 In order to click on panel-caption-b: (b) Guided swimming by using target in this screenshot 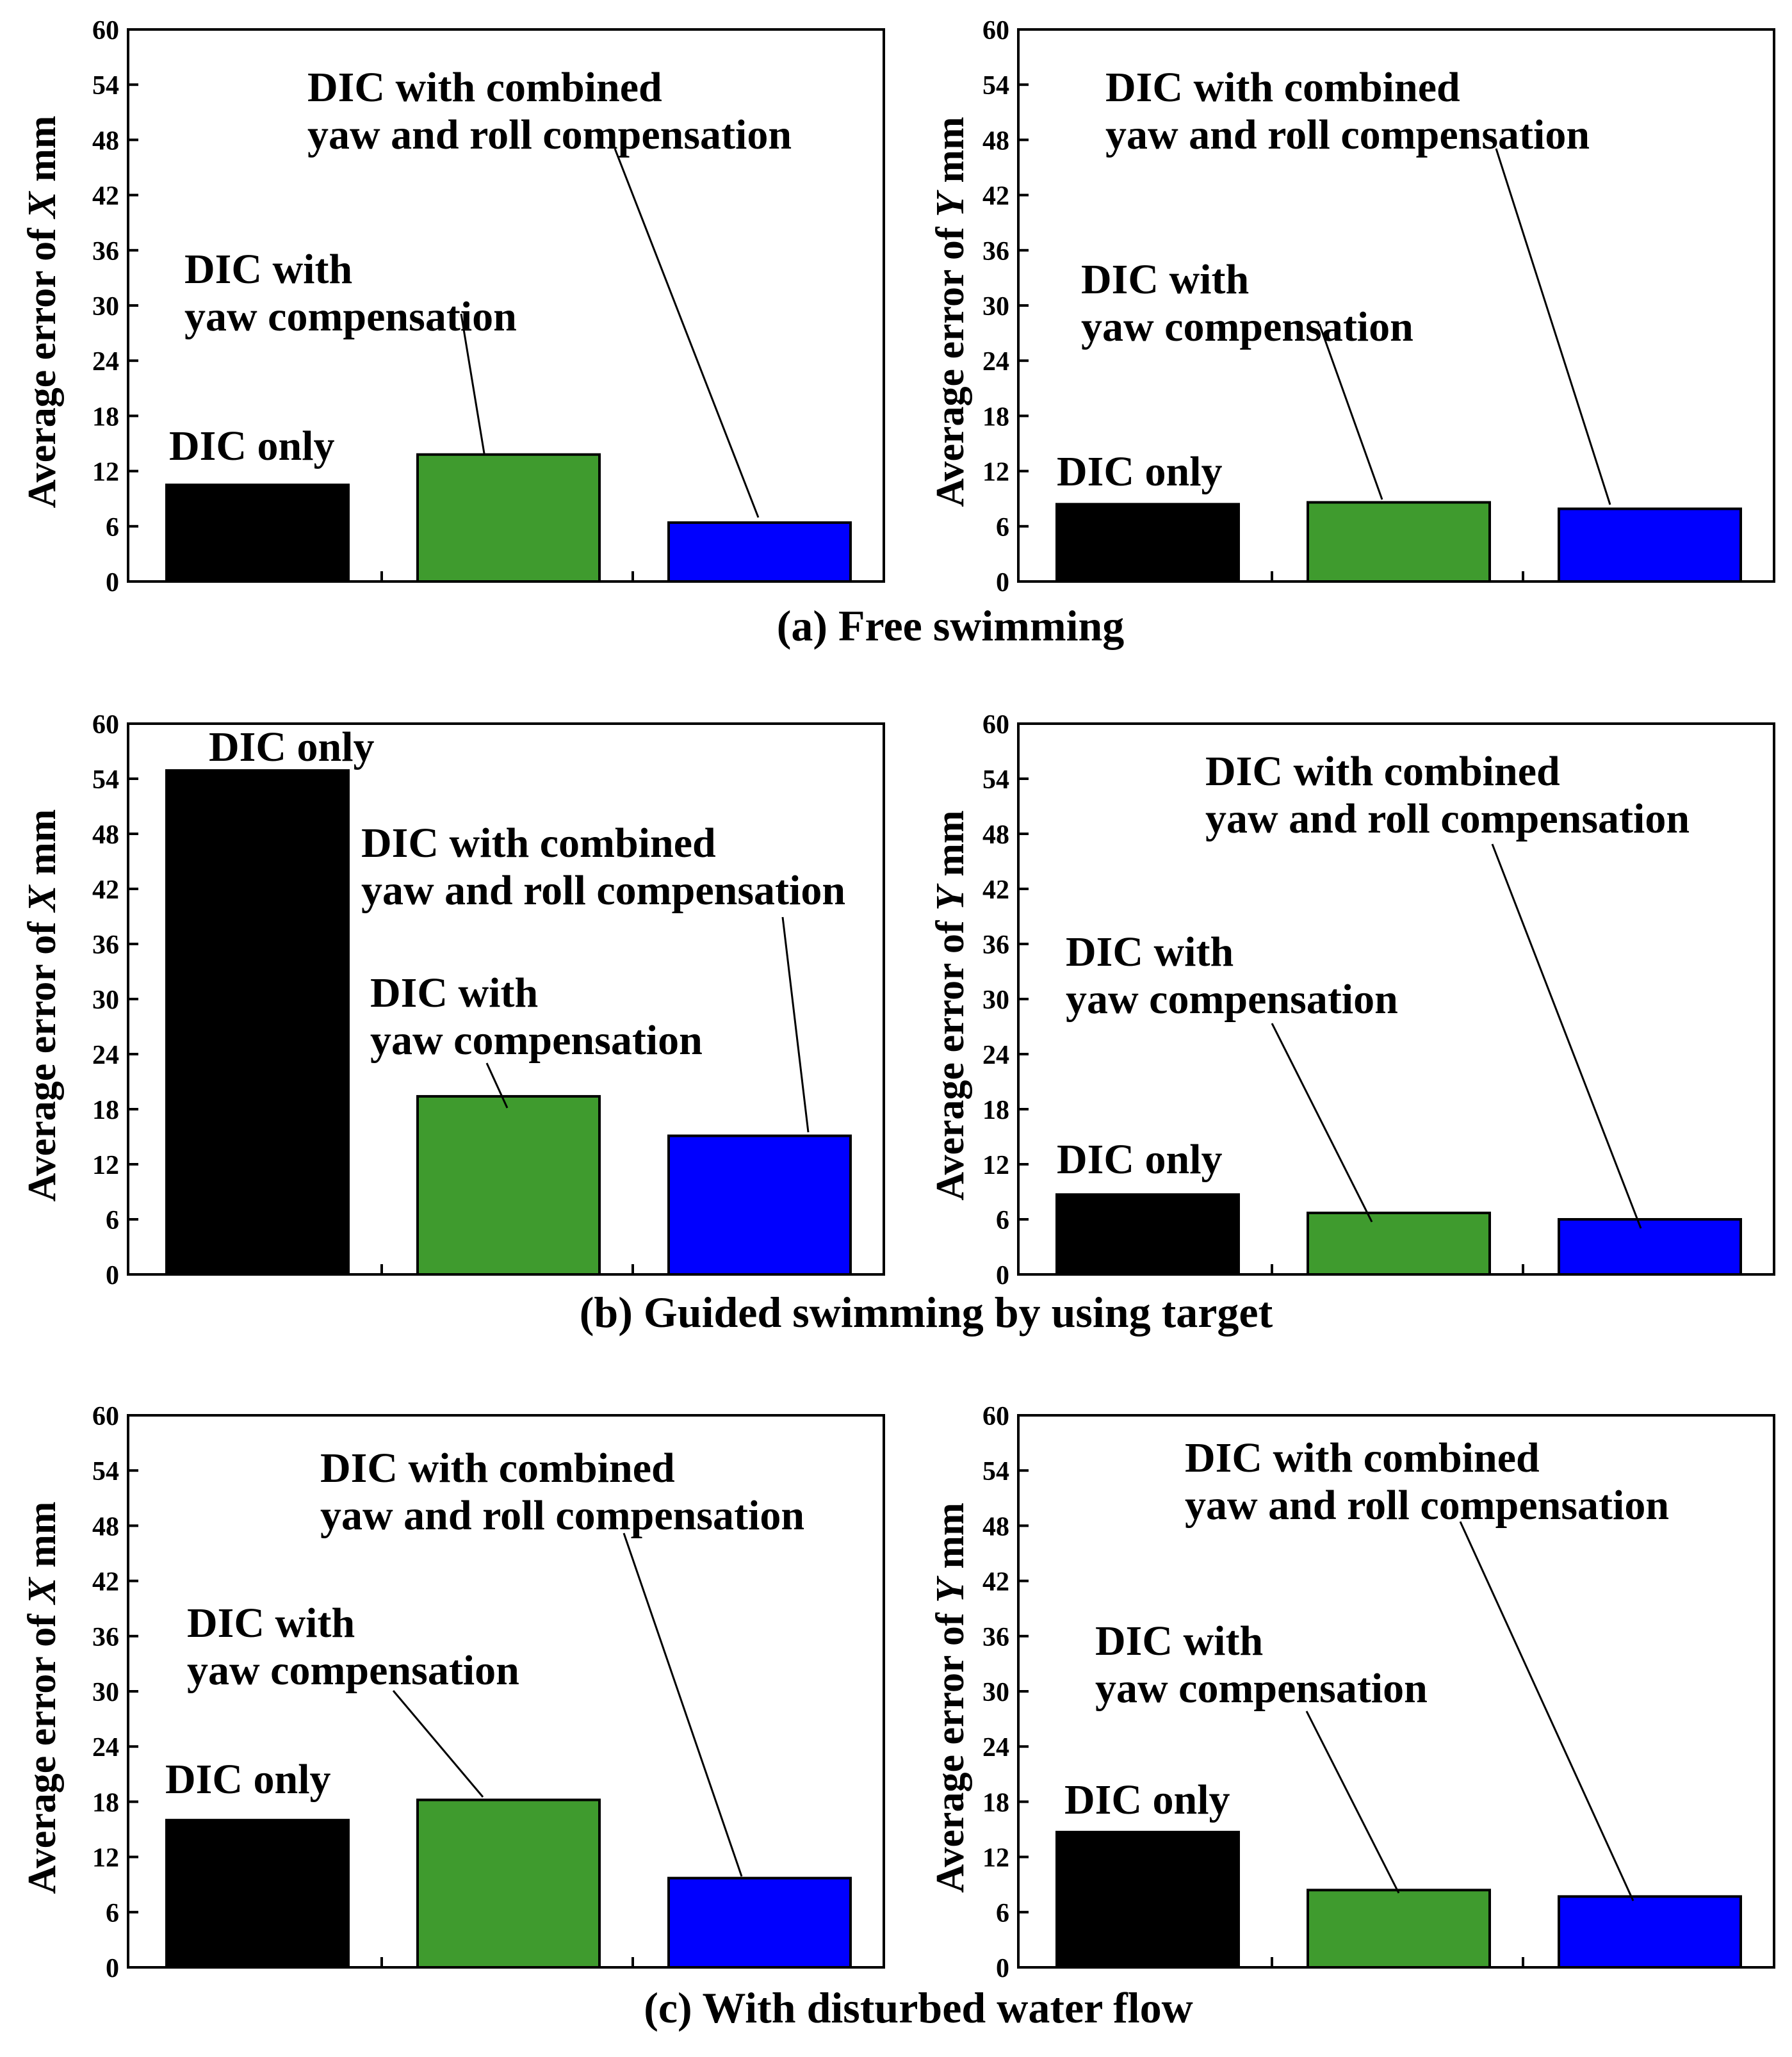, I will do `click(927, 1312)`.